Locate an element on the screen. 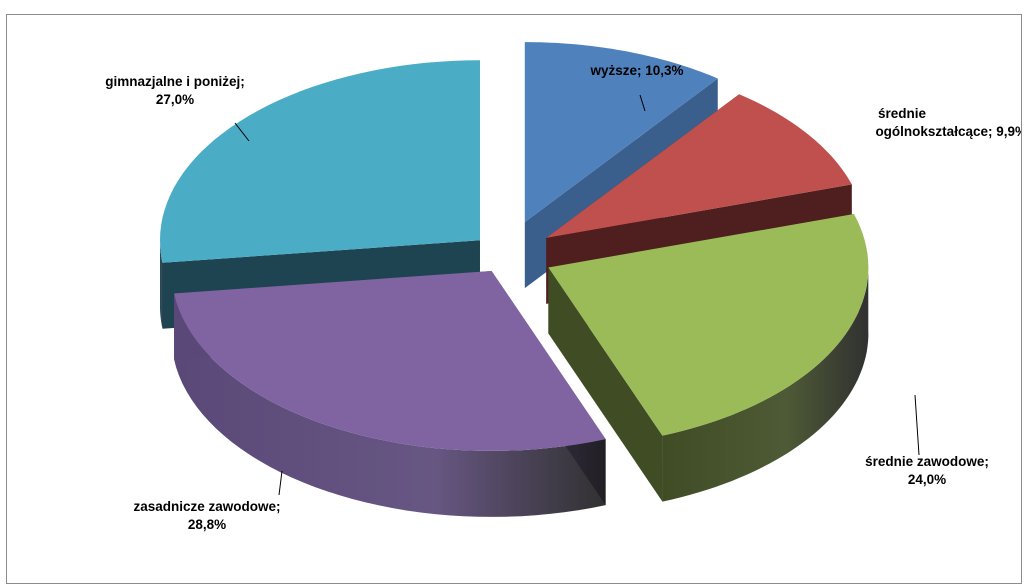 Image resolution: width=1024 pixels, height=587 pixels. data-label-3-line-0: zasadnicze zawodowe; is located at coordinates (206, 506).